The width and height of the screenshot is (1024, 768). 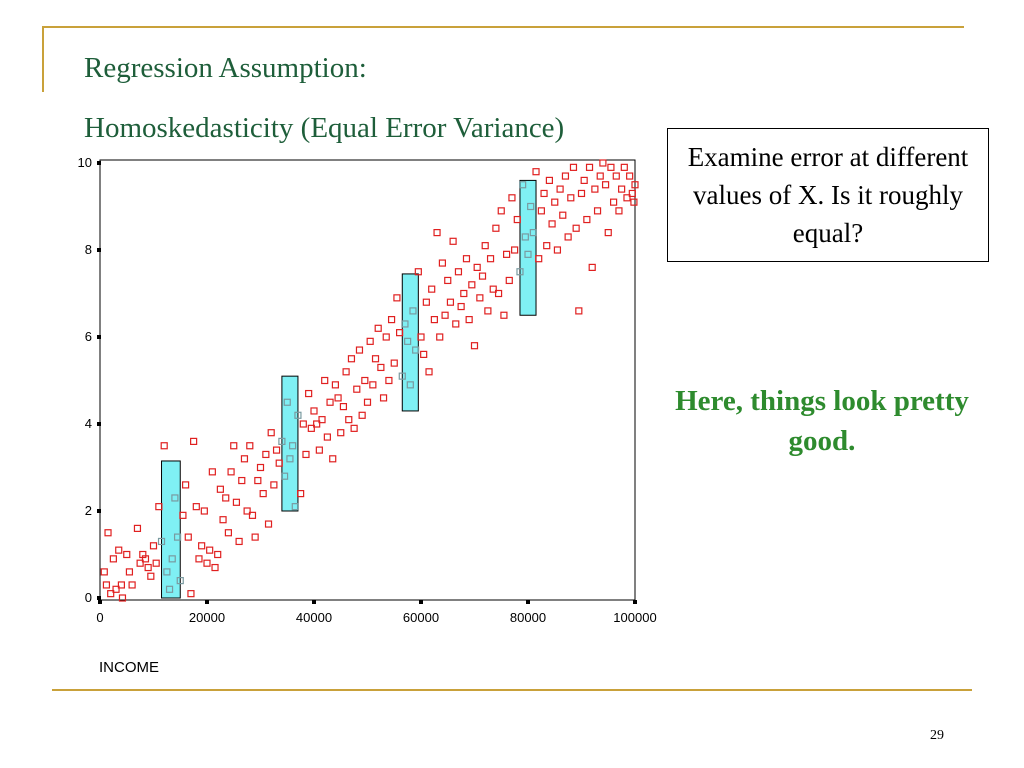 I want to click on x-tick-label: 60000, so click(x=421, y=617).